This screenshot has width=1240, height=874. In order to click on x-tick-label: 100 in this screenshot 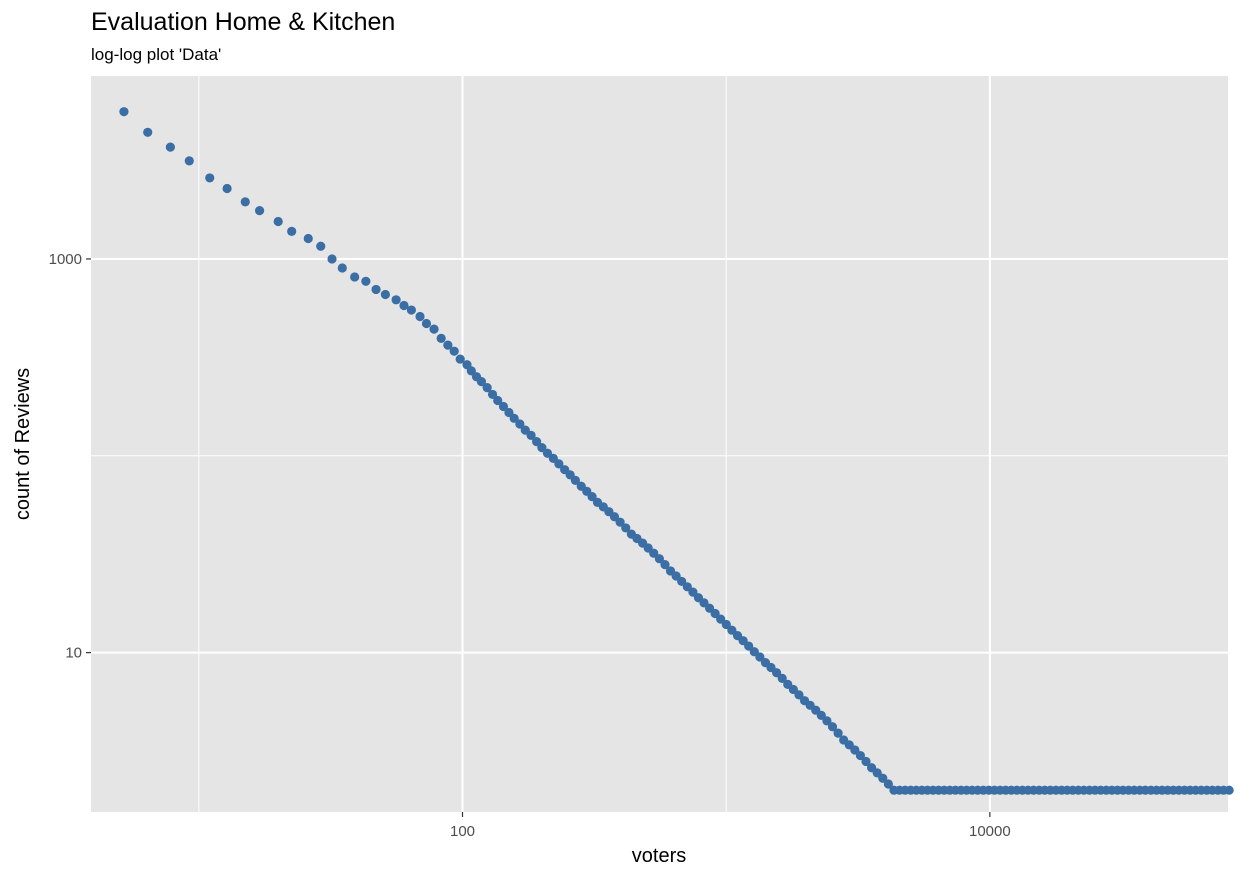, I will do `click(462, 831)`.